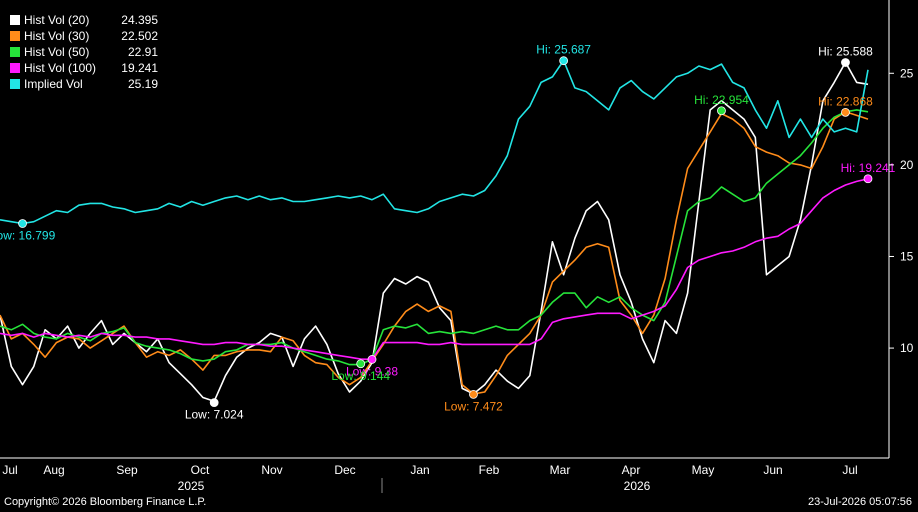 This screenshot has width=918, height=512. I want to click on x-tick-label-7: Feb, so click(489, 470).